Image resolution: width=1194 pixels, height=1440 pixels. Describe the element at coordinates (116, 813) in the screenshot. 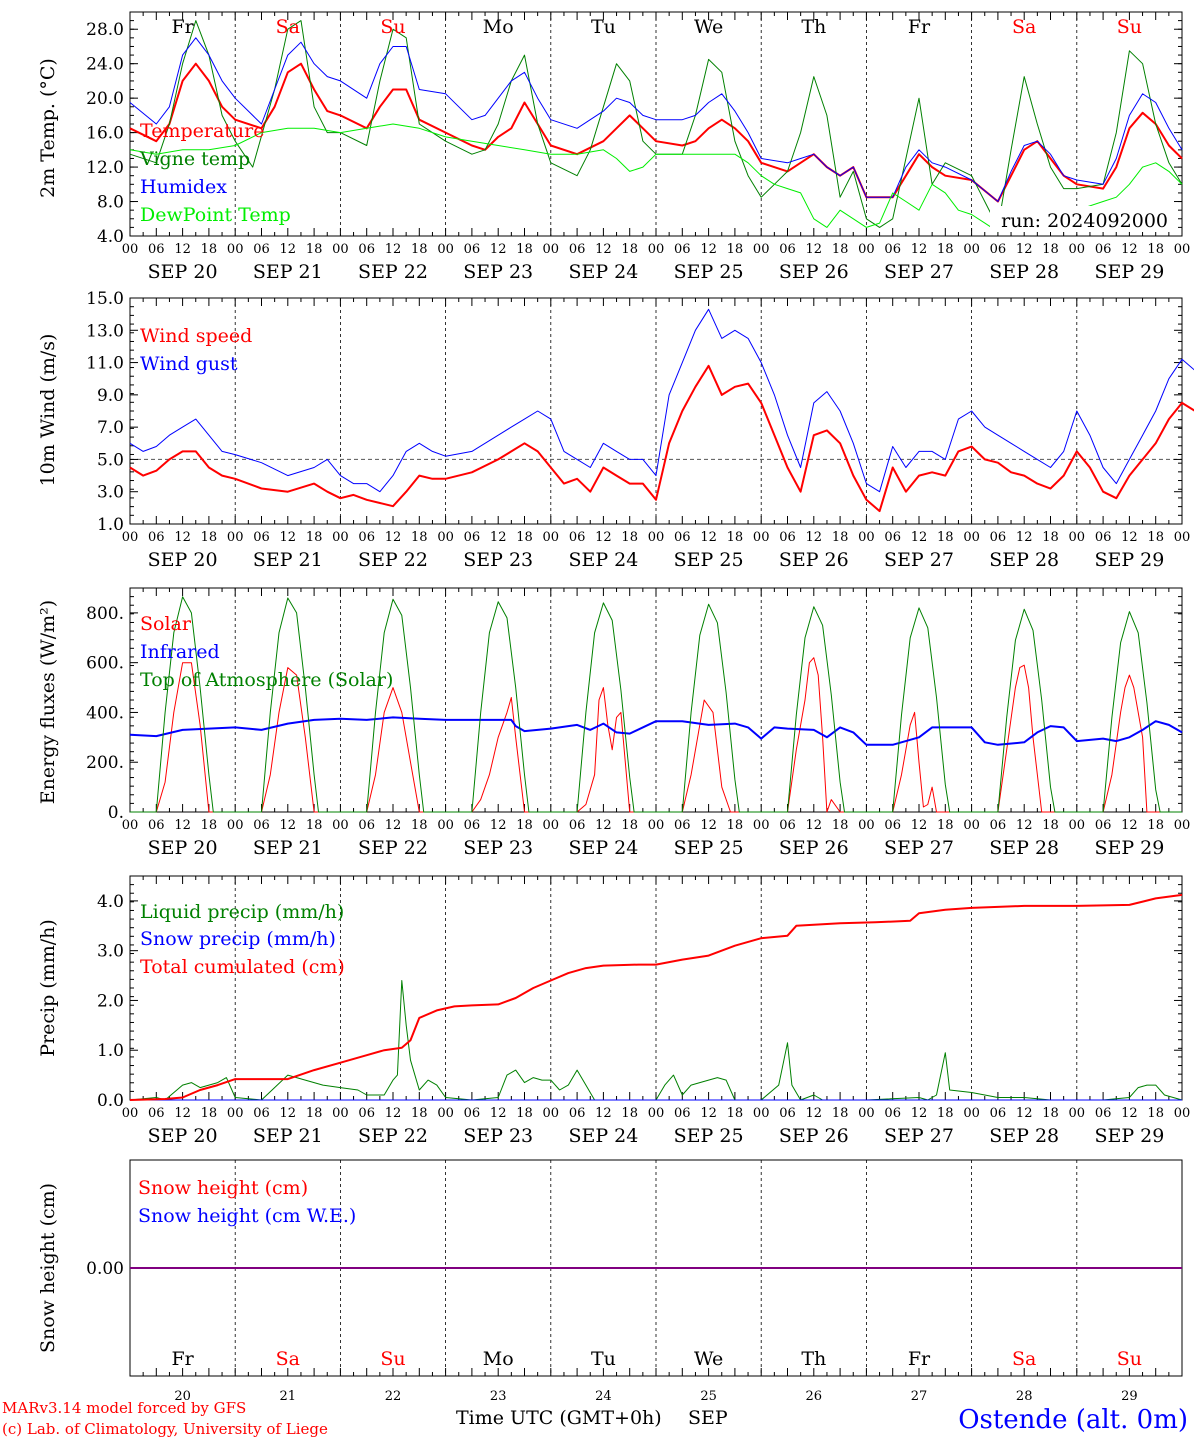

I see `y-tick-label: 0.` at that location.